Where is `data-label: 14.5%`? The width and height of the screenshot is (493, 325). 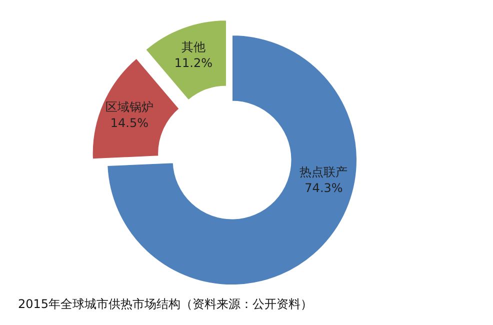 data-label: 14.5% is located at coordinates (129, 123).